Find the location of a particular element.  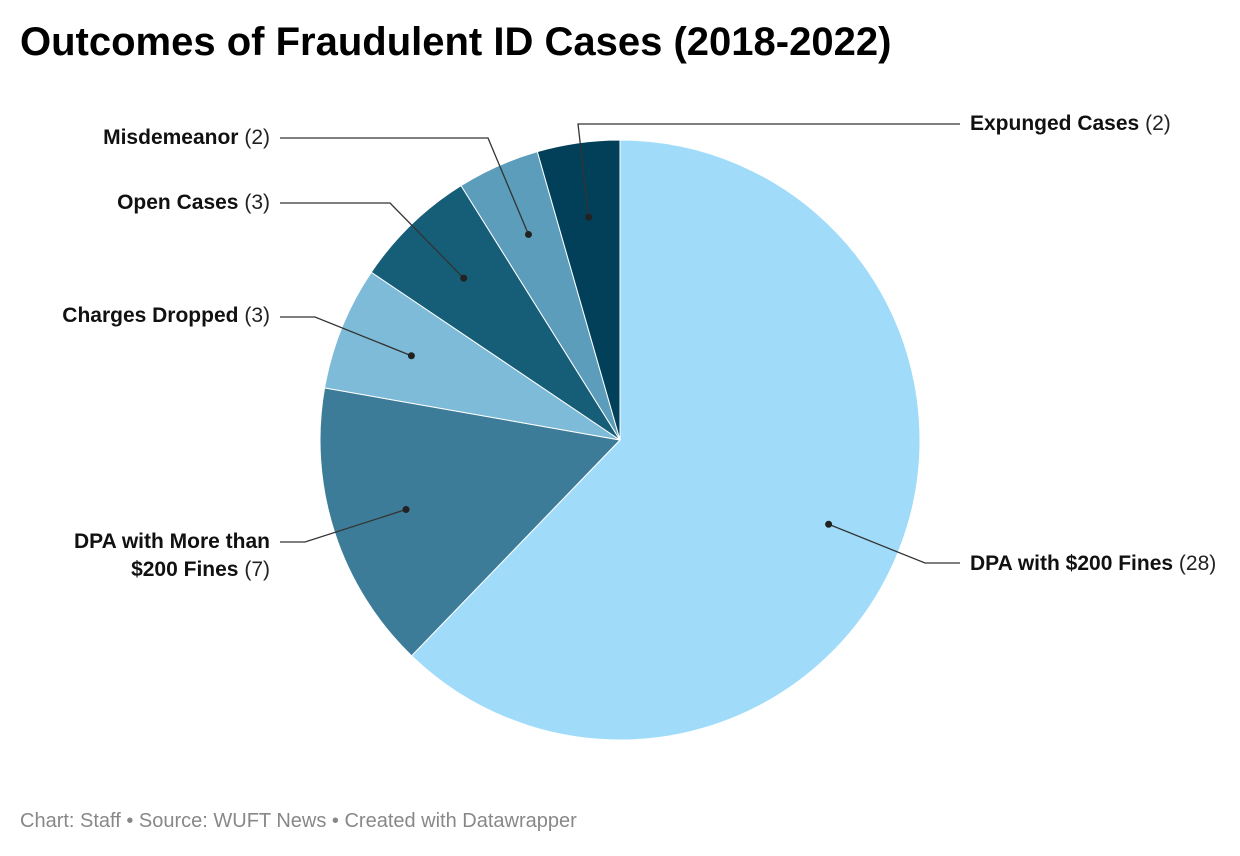

slice-label: DPA with $200 Fines (28) is located at coordinates (1095, 564).